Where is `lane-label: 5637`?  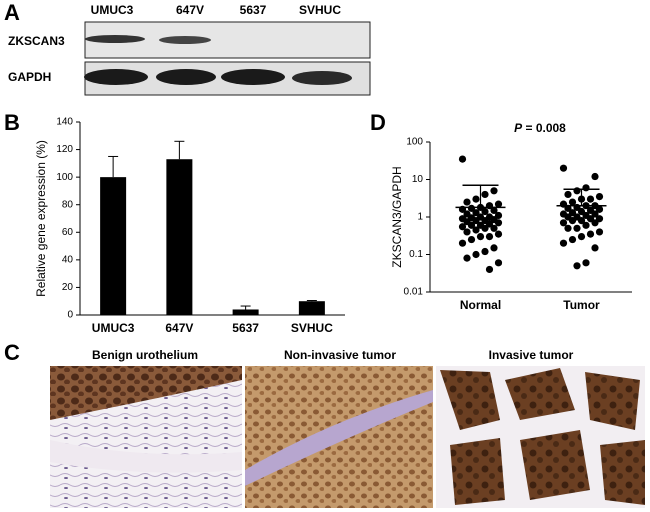
lane-label: 5637 is located at coordinates (253, 10).